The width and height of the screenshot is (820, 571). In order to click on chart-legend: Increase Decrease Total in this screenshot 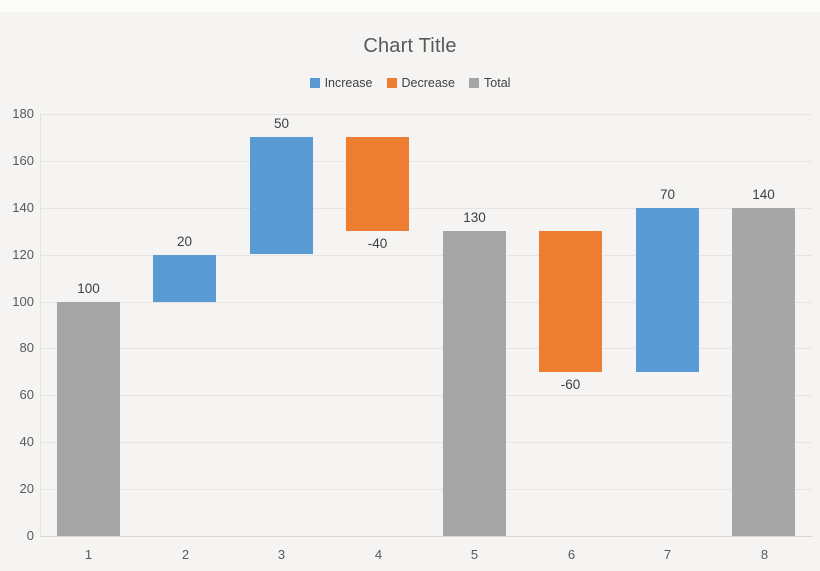, I will do `click(410, 83)`.